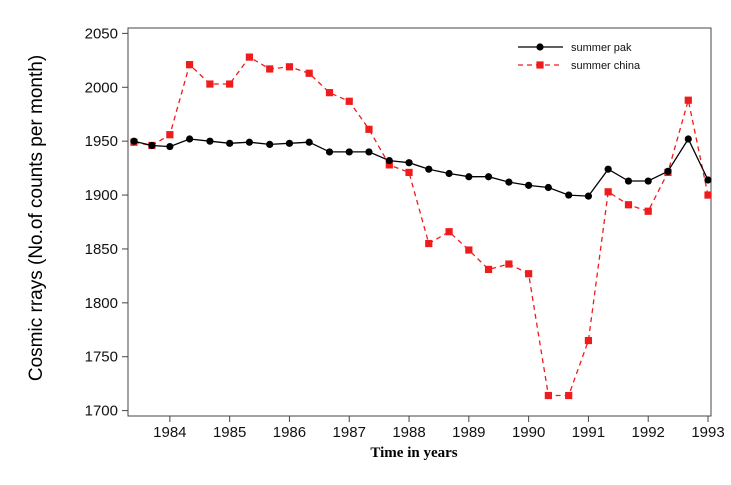 This screenshot has height=485, width=731. What do you see at coordinates (408, 432) in the screenshot?
I see `x-tick-label: 1988` at bounding box center [408, 432].